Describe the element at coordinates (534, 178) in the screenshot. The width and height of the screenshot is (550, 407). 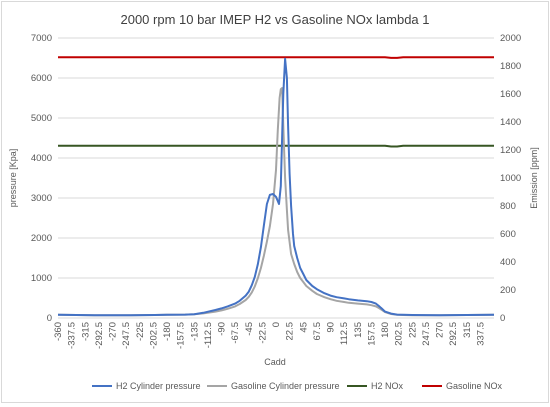
I see `y-axis-right-title: Emission [ppm]` at that location.